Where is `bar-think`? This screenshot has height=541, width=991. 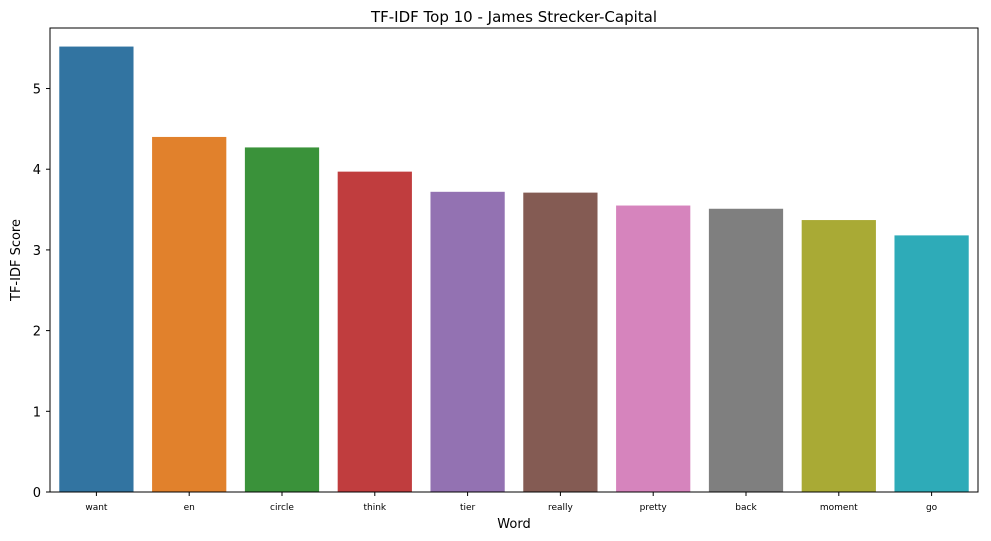
bar-think is located at coordinates (374, 332).